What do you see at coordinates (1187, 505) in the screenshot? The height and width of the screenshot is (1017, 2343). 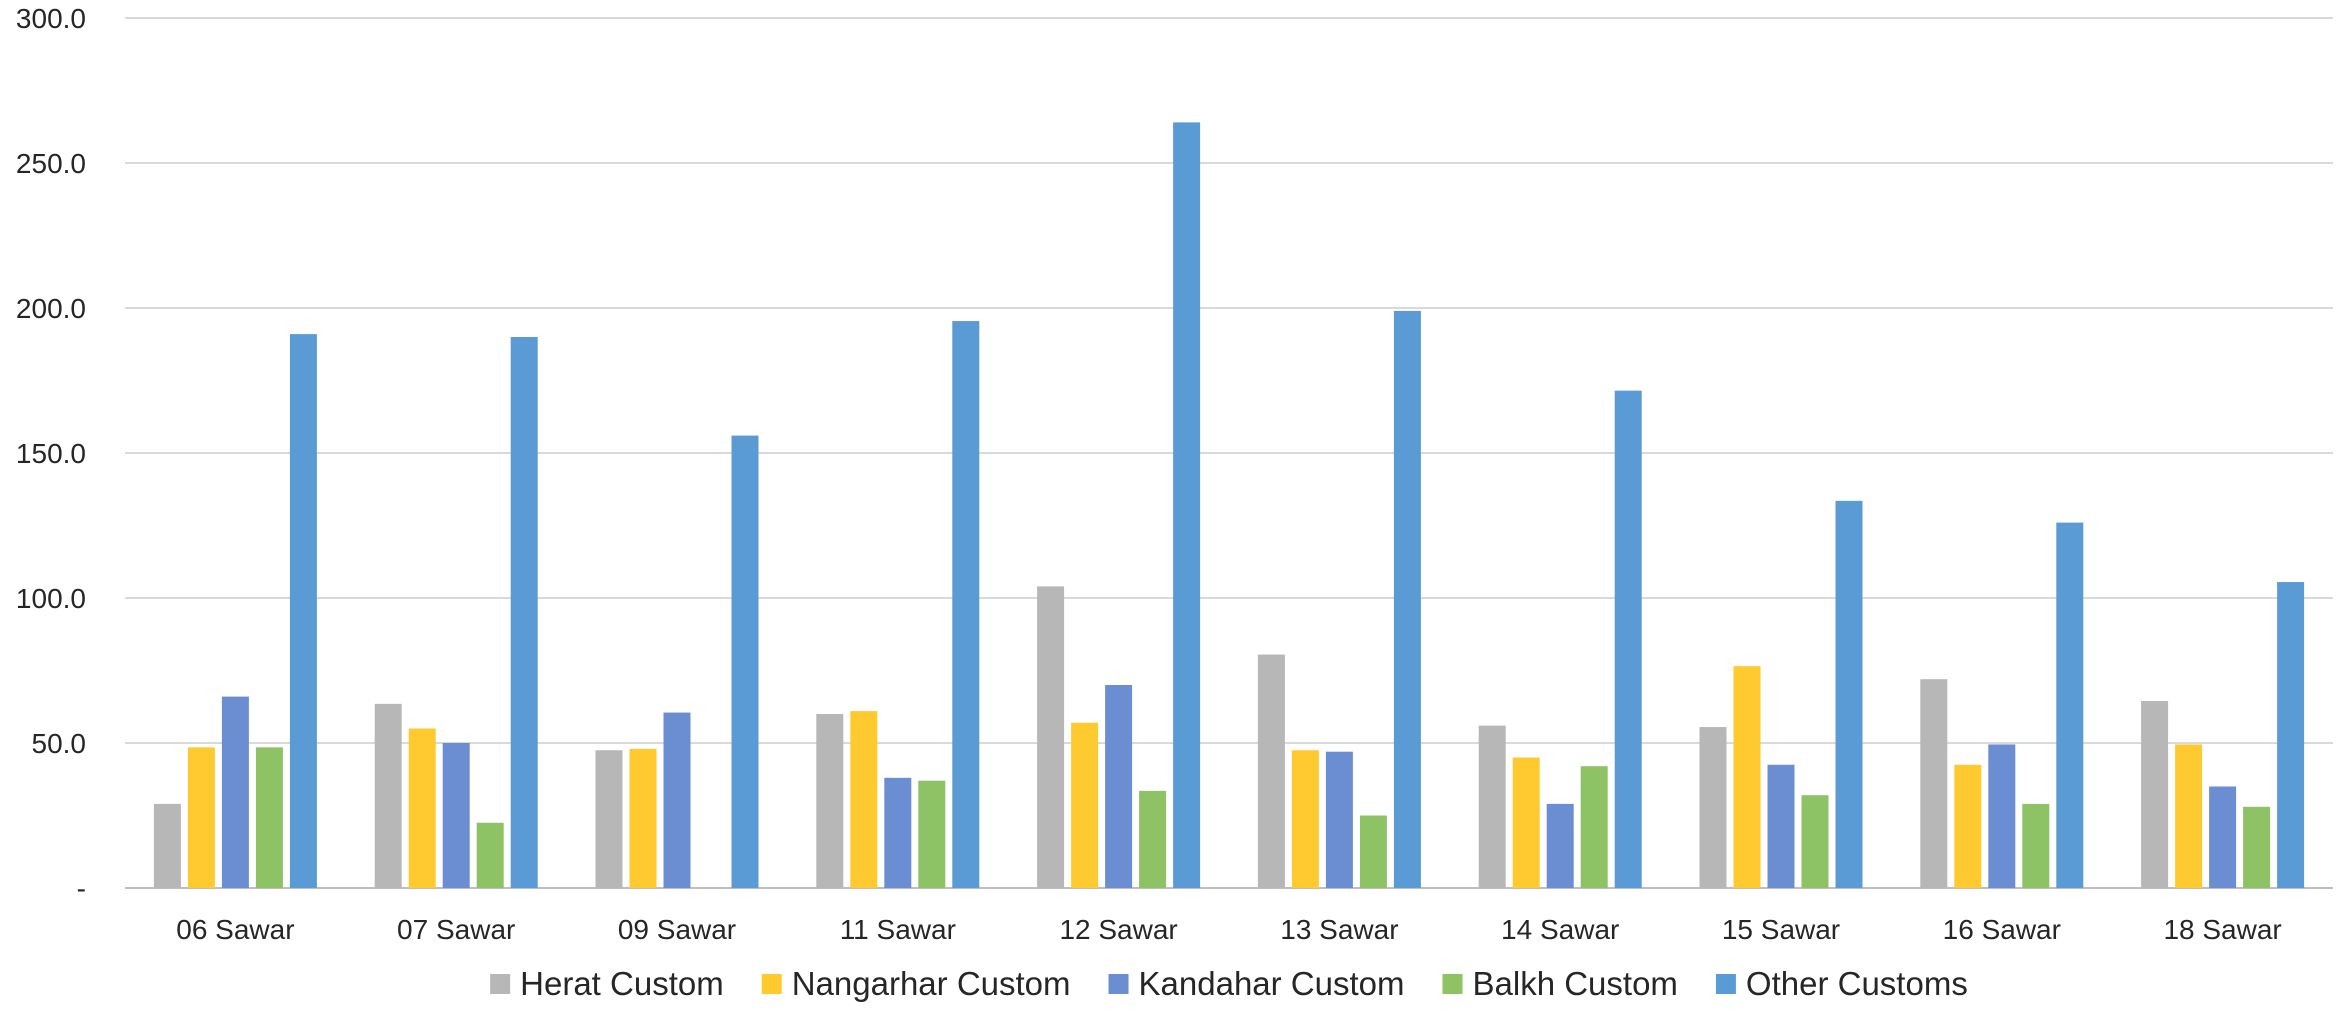 I see `bar-other-customs-12-sawar` at bounding box center [1187, 505].